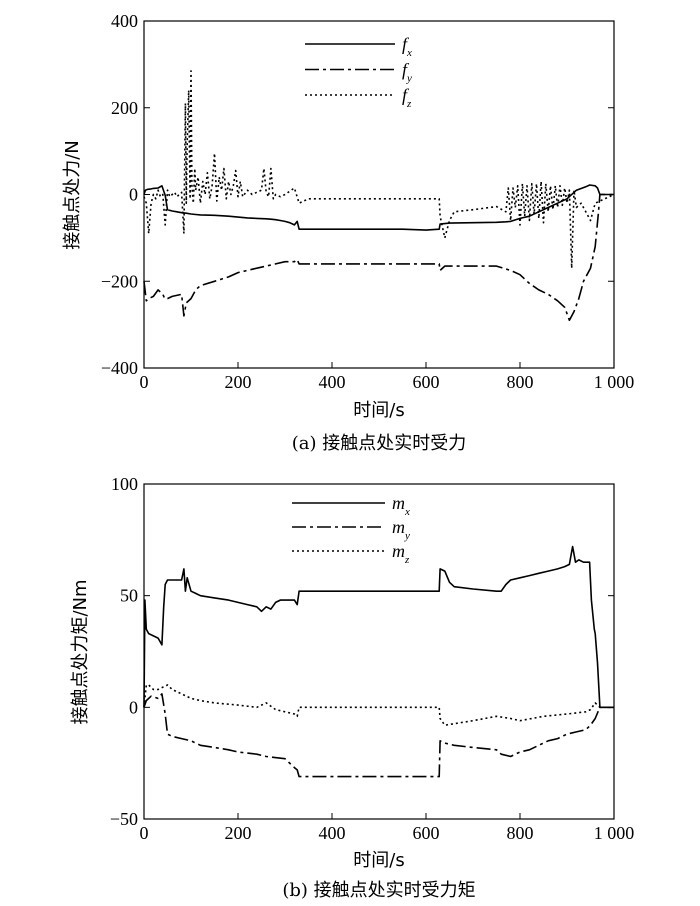 The image size is (700, 906). Describe the element at coordinates (129, 596) in the screenshot. I see `panel-b-y-tick-label: 50` at that location.